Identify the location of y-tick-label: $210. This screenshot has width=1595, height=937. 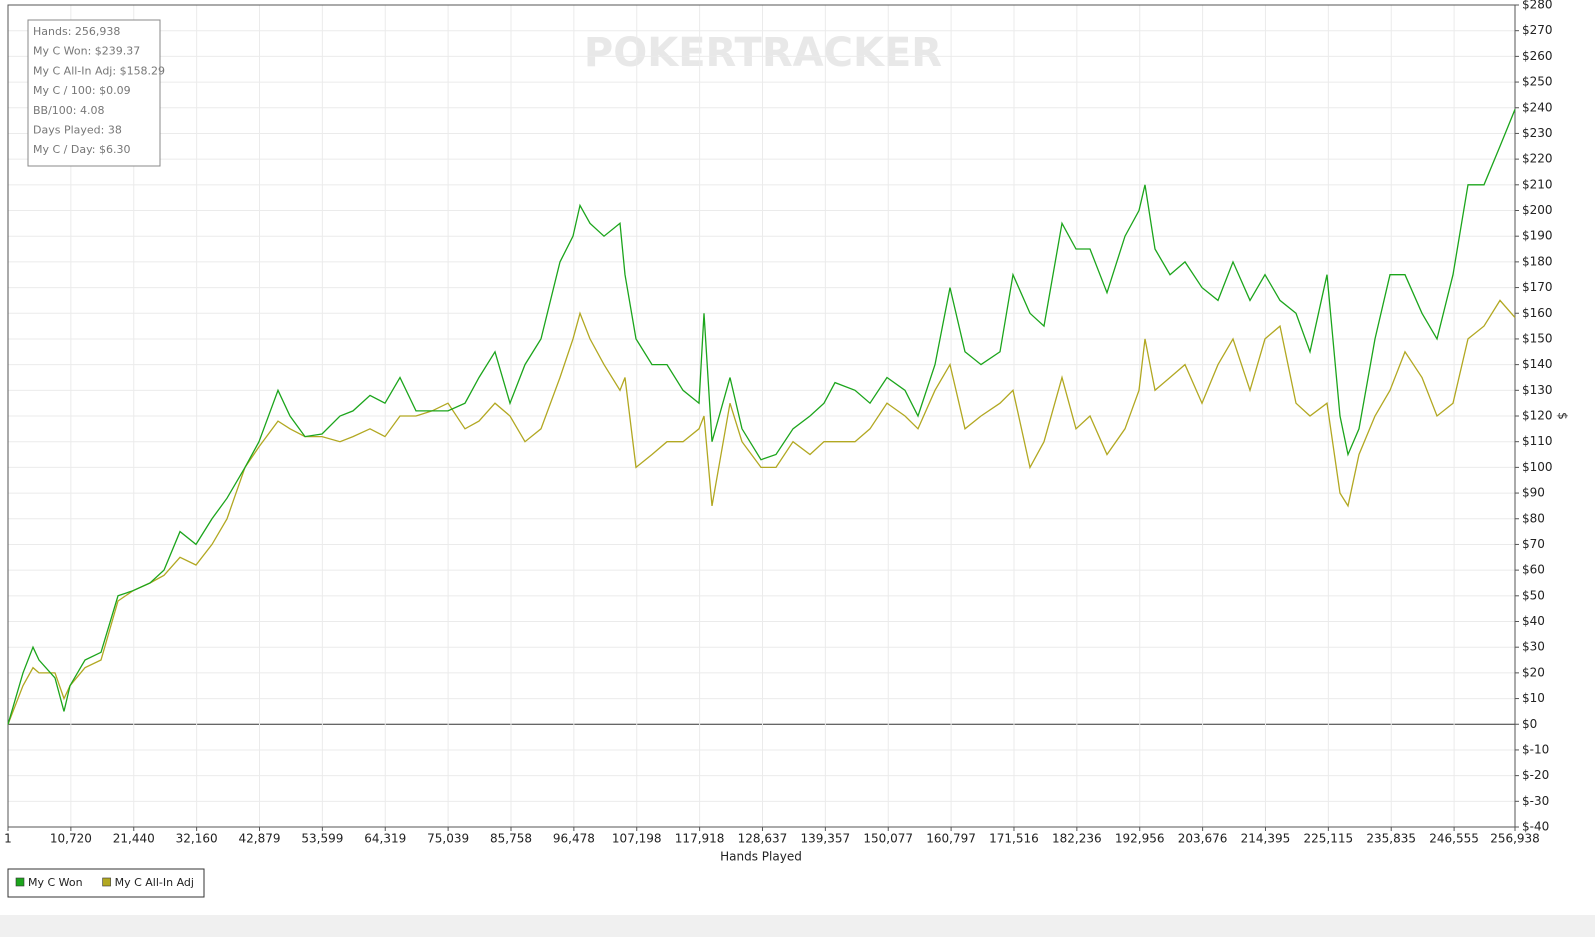
(1537, 184).